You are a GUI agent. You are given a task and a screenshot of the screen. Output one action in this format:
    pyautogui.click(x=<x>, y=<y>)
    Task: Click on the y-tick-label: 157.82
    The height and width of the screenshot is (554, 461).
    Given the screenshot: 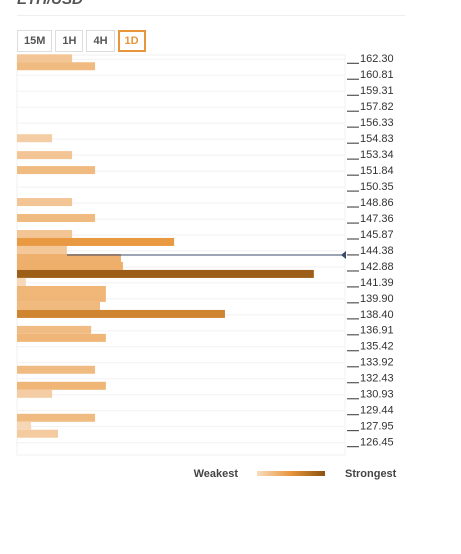 What is the action you would take?
    pyautogui.click(x=377, y=107)
    